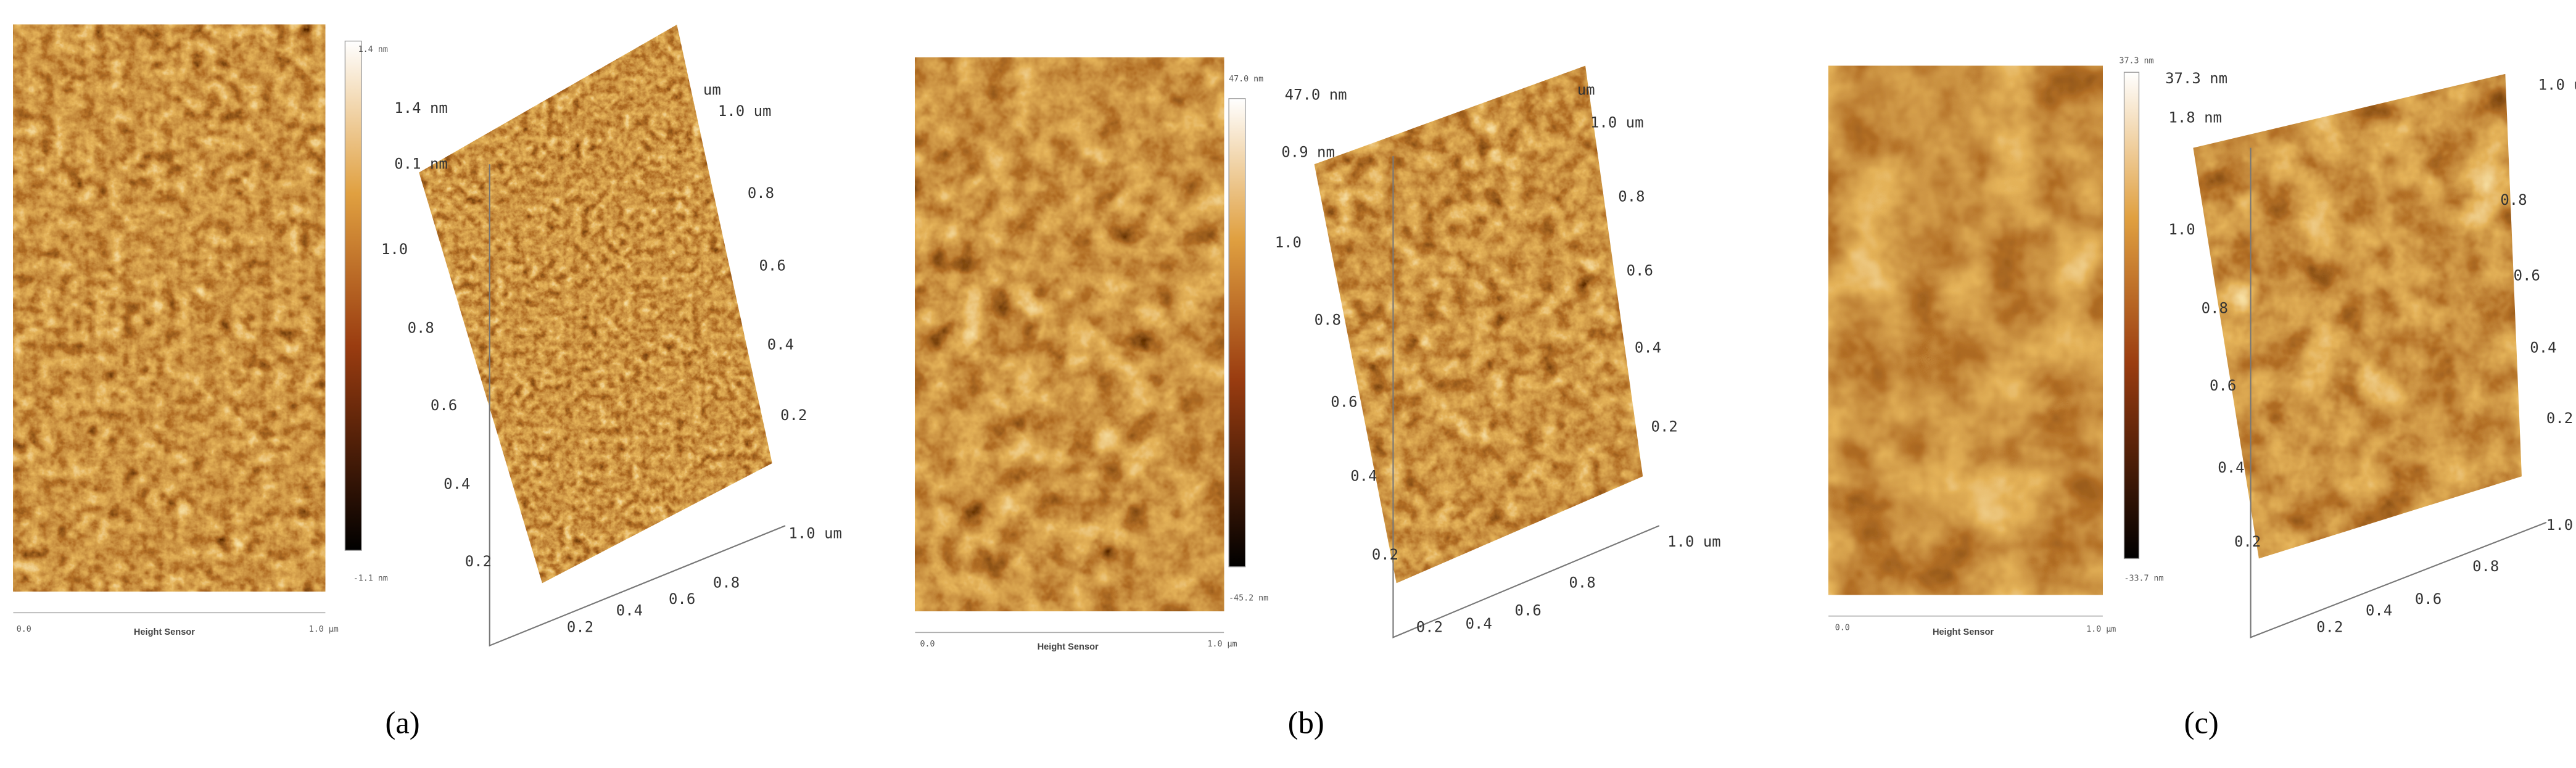  What do you see at coordinates (2201, 723) in the screenshot?
I see `panel-label: (c)` at bounding box center [2201, 723].